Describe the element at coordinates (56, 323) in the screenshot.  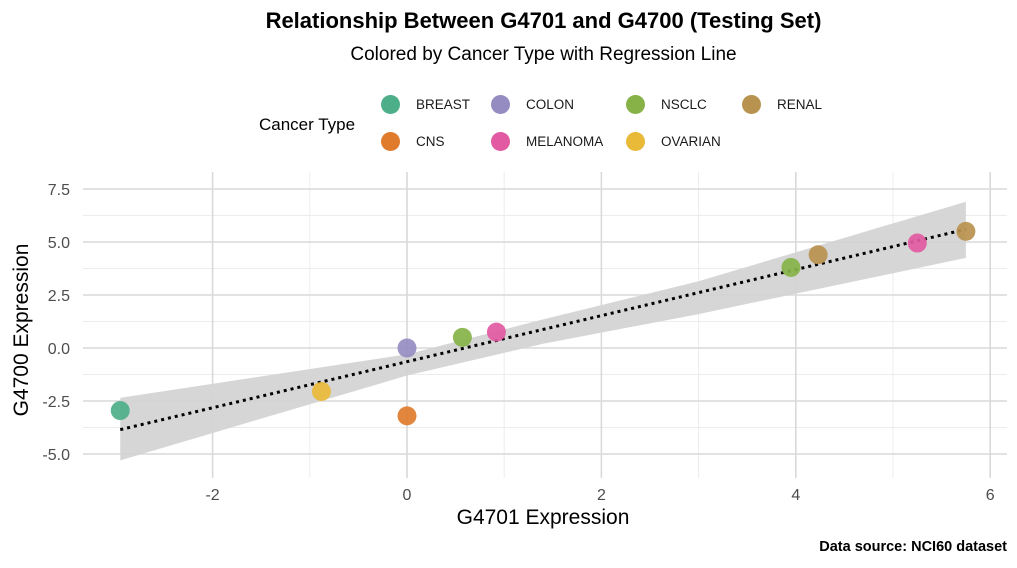
I see `y-tick-labels: -5.0 -2.5 0.0 2.5 5.0 7.5` at that location.